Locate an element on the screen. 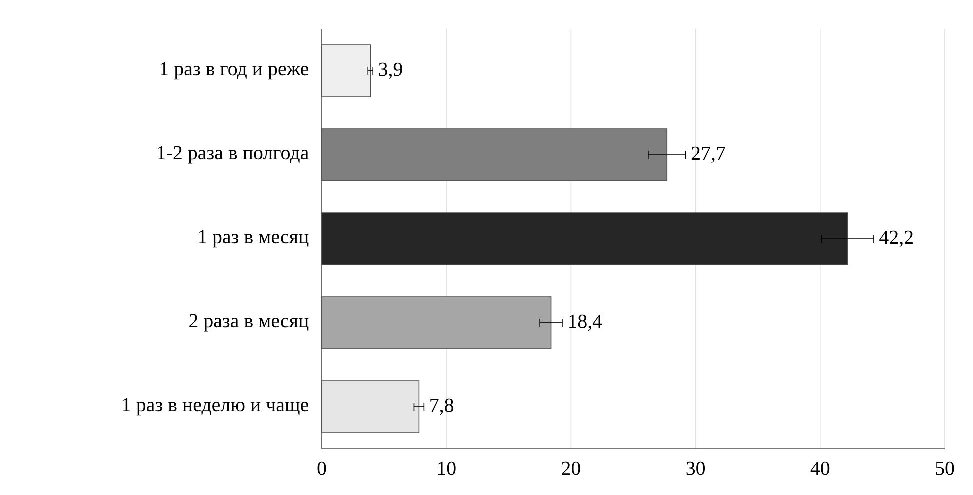 The height and width of the screenshot is (495, 973). x-tick-label: 30 is located at coordinates (696, 469).